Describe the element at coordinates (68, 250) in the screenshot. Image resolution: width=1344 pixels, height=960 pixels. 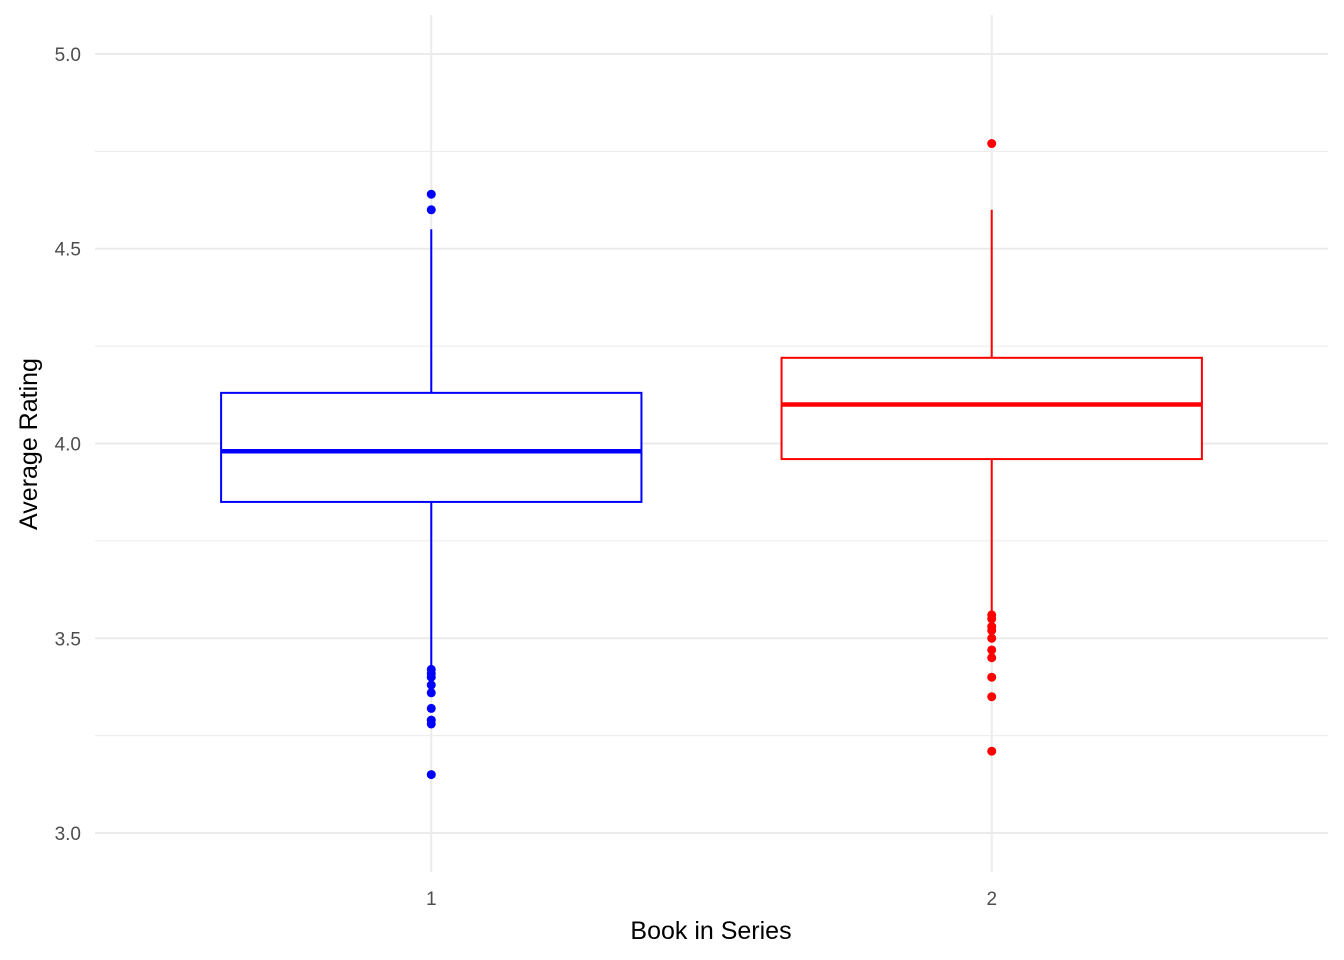
I see `y-tick-label: 4.5` at that location.